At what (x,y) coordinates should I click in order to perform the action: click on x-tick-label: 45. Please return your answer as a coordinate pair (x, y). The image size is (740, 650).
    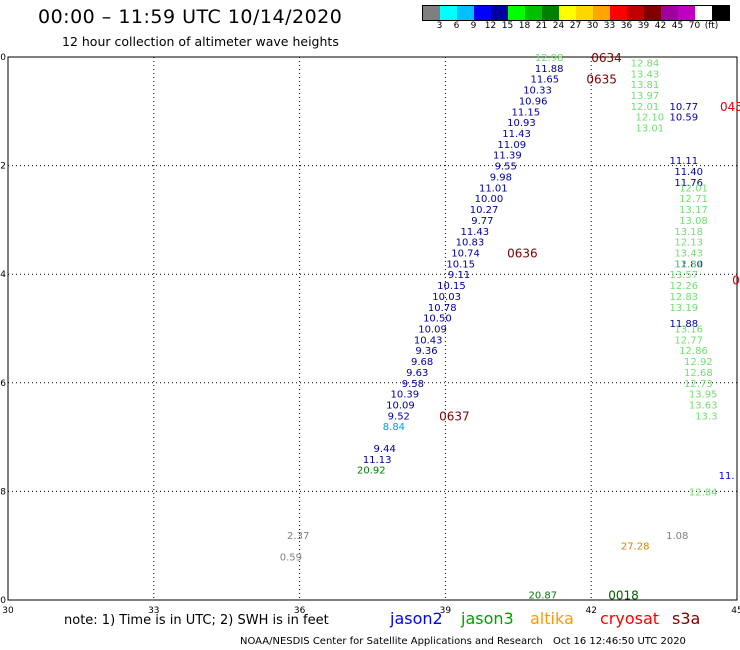
    Looking at the image, I should click on (735, 611).